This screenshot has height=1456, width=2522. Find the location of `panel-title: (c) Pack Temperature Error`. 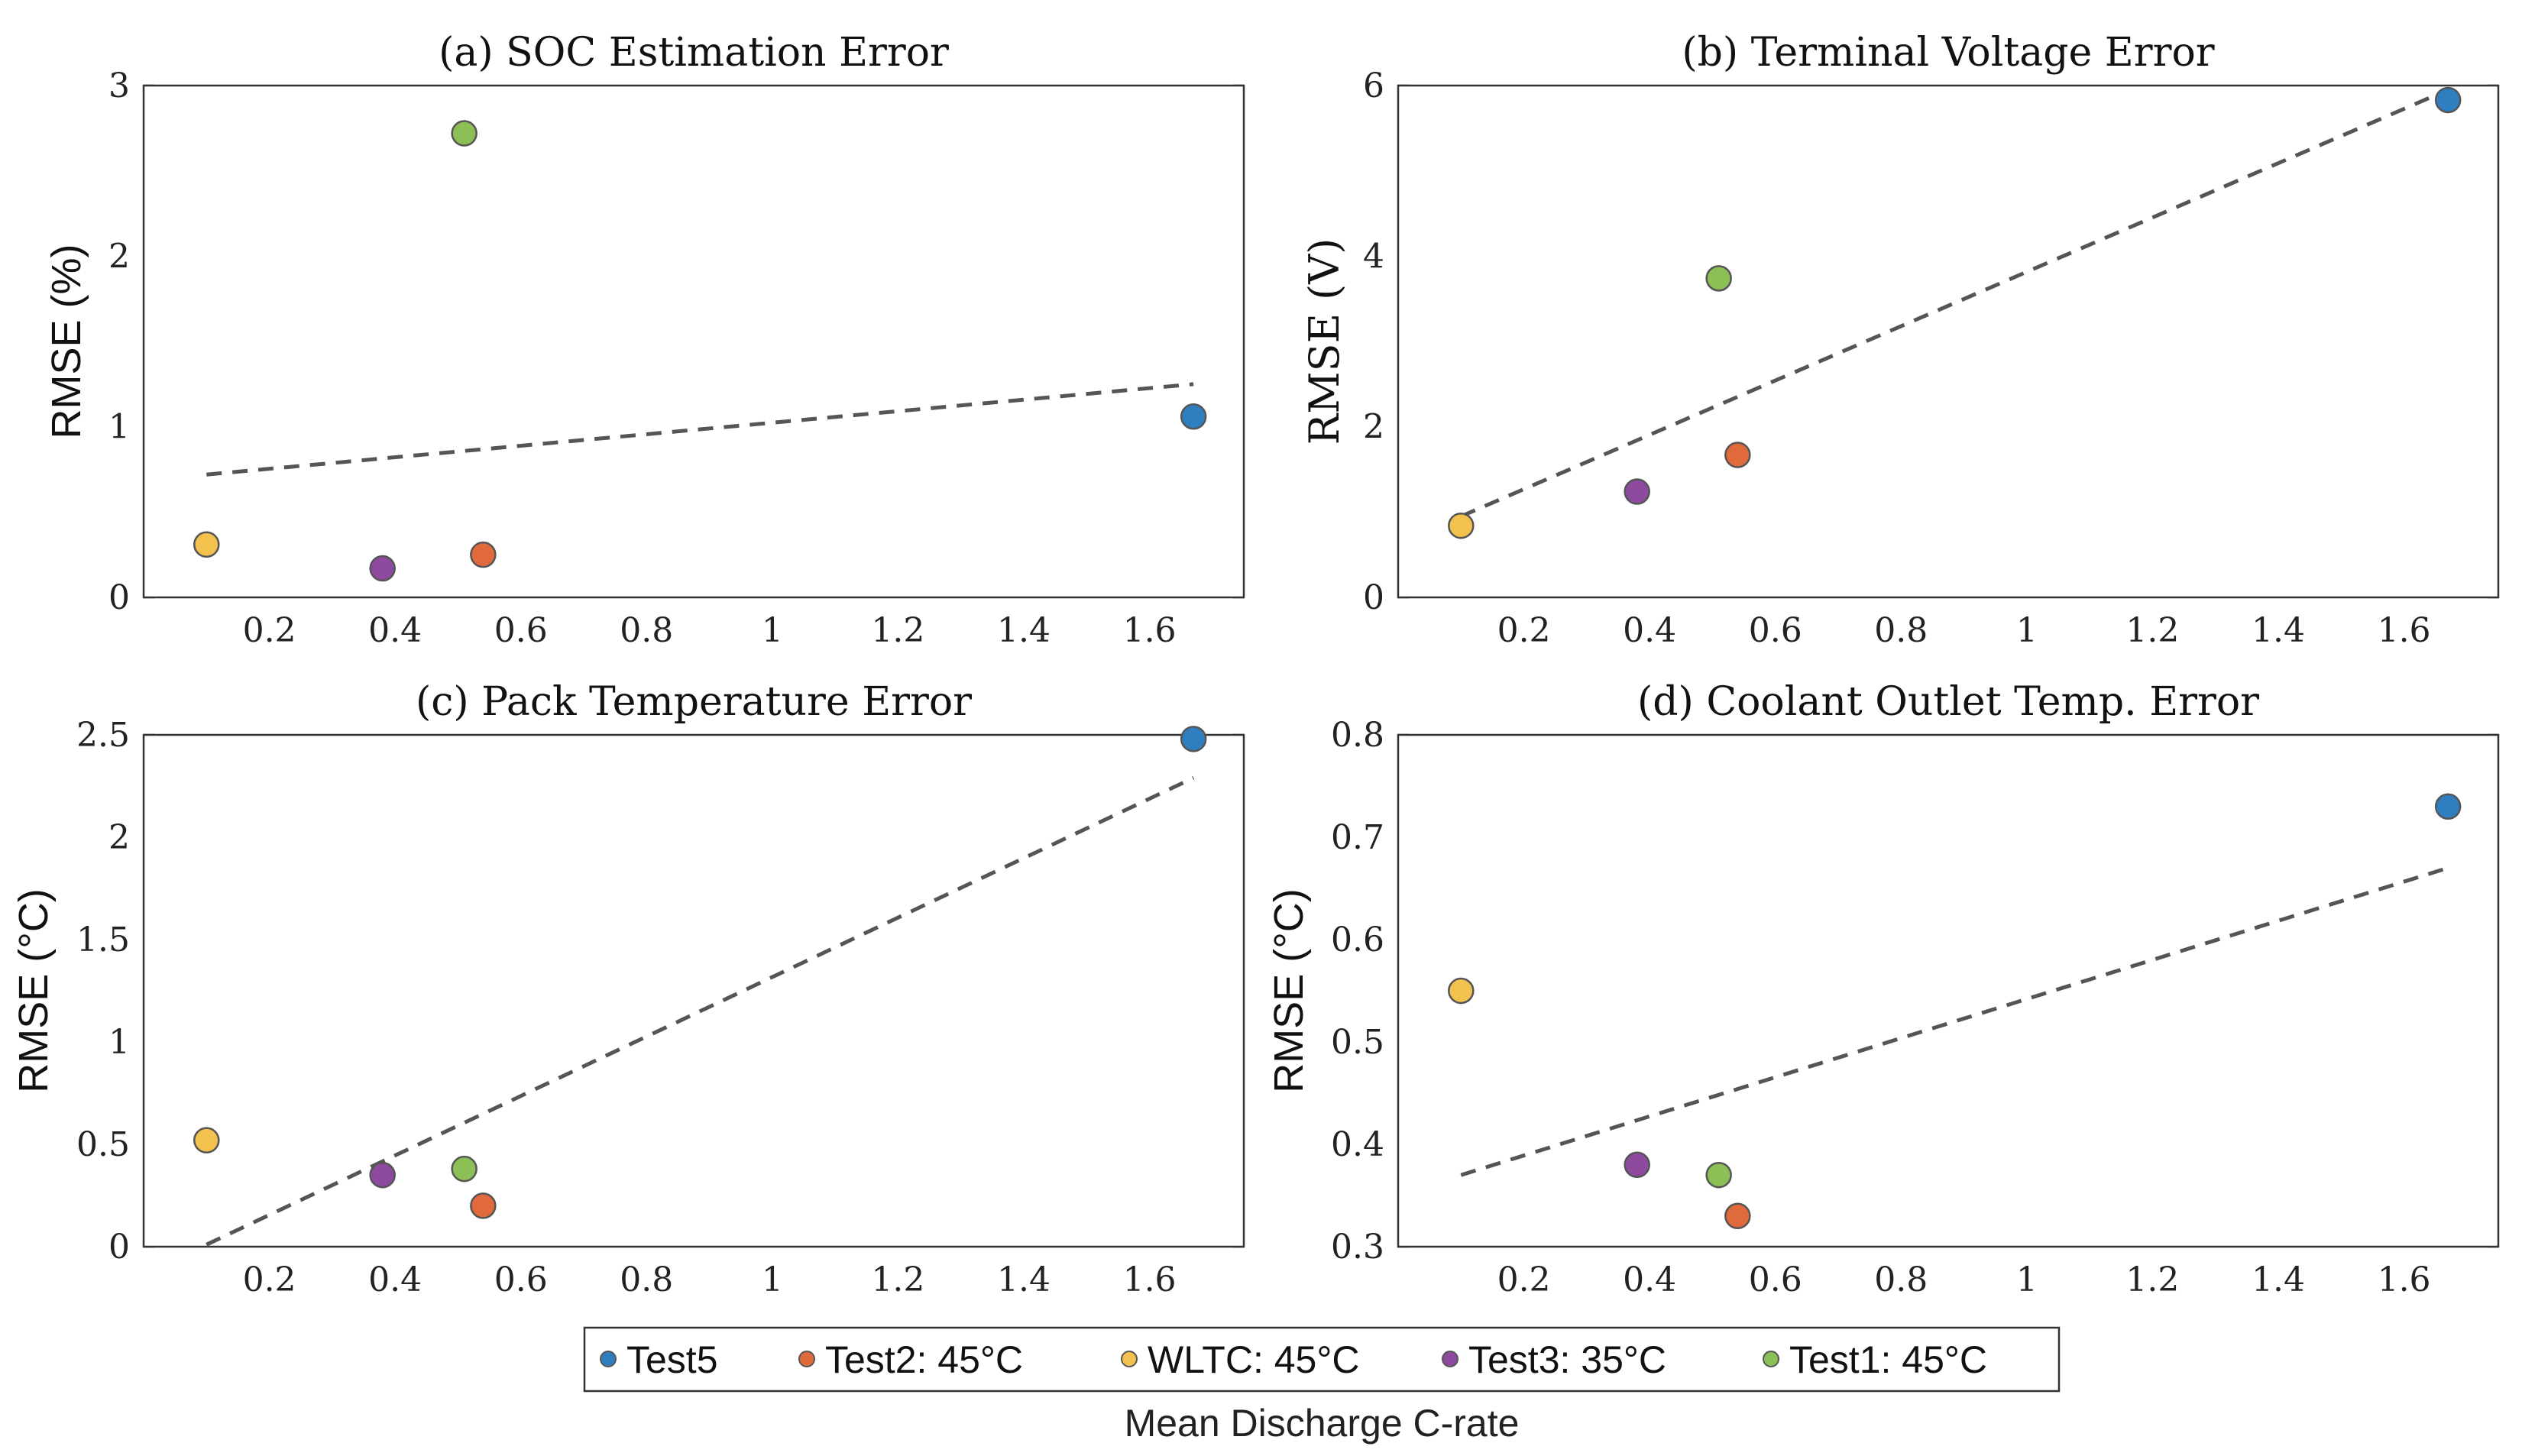

panel-title: (c) Pack Temperature Error is located at coordinates (694, 702).